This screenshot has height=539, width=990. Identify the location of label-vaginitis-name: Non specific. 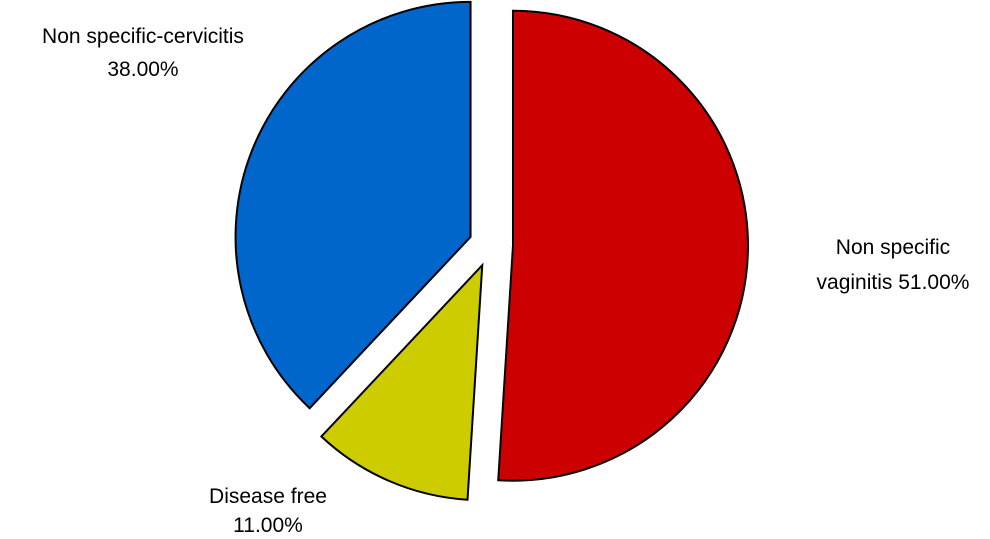
(893, 247).